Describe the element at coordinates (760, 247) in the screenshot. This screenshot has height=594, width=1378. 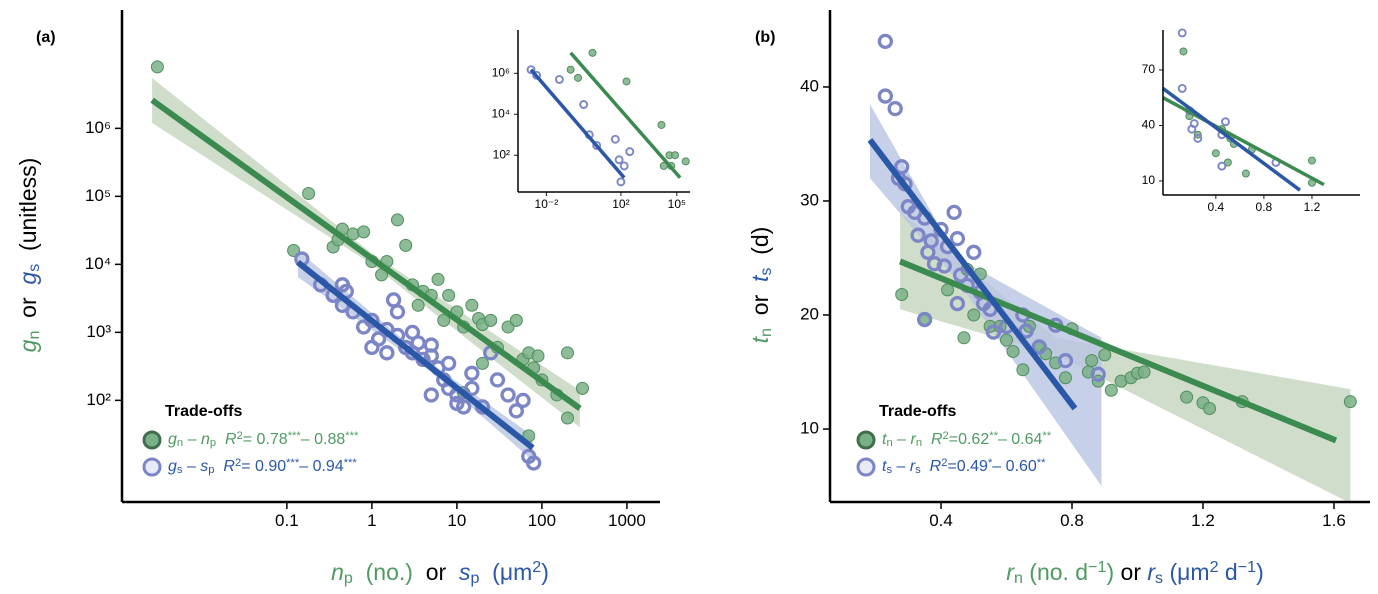
I see `label-part: (d)` at that location.